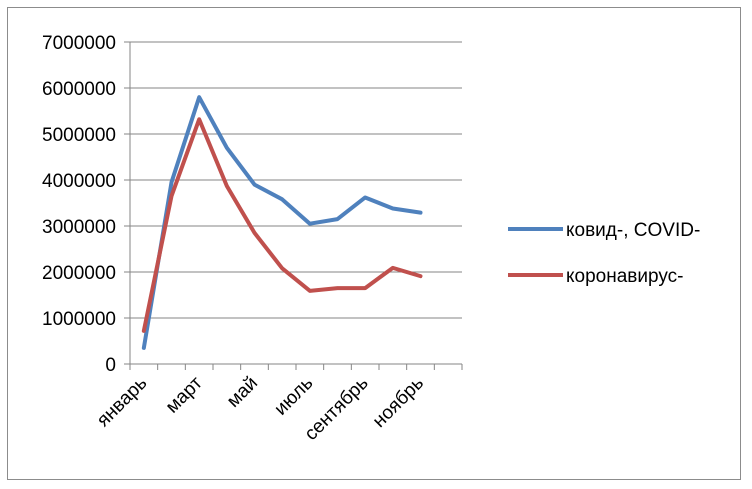 Image resolution: width=752 pixels, height=489 pixels. What do you see at coordinates (633, 230) in the screenshot?
I see `legend-label: ковид-, COVID-` at bounding box center [633, 230].